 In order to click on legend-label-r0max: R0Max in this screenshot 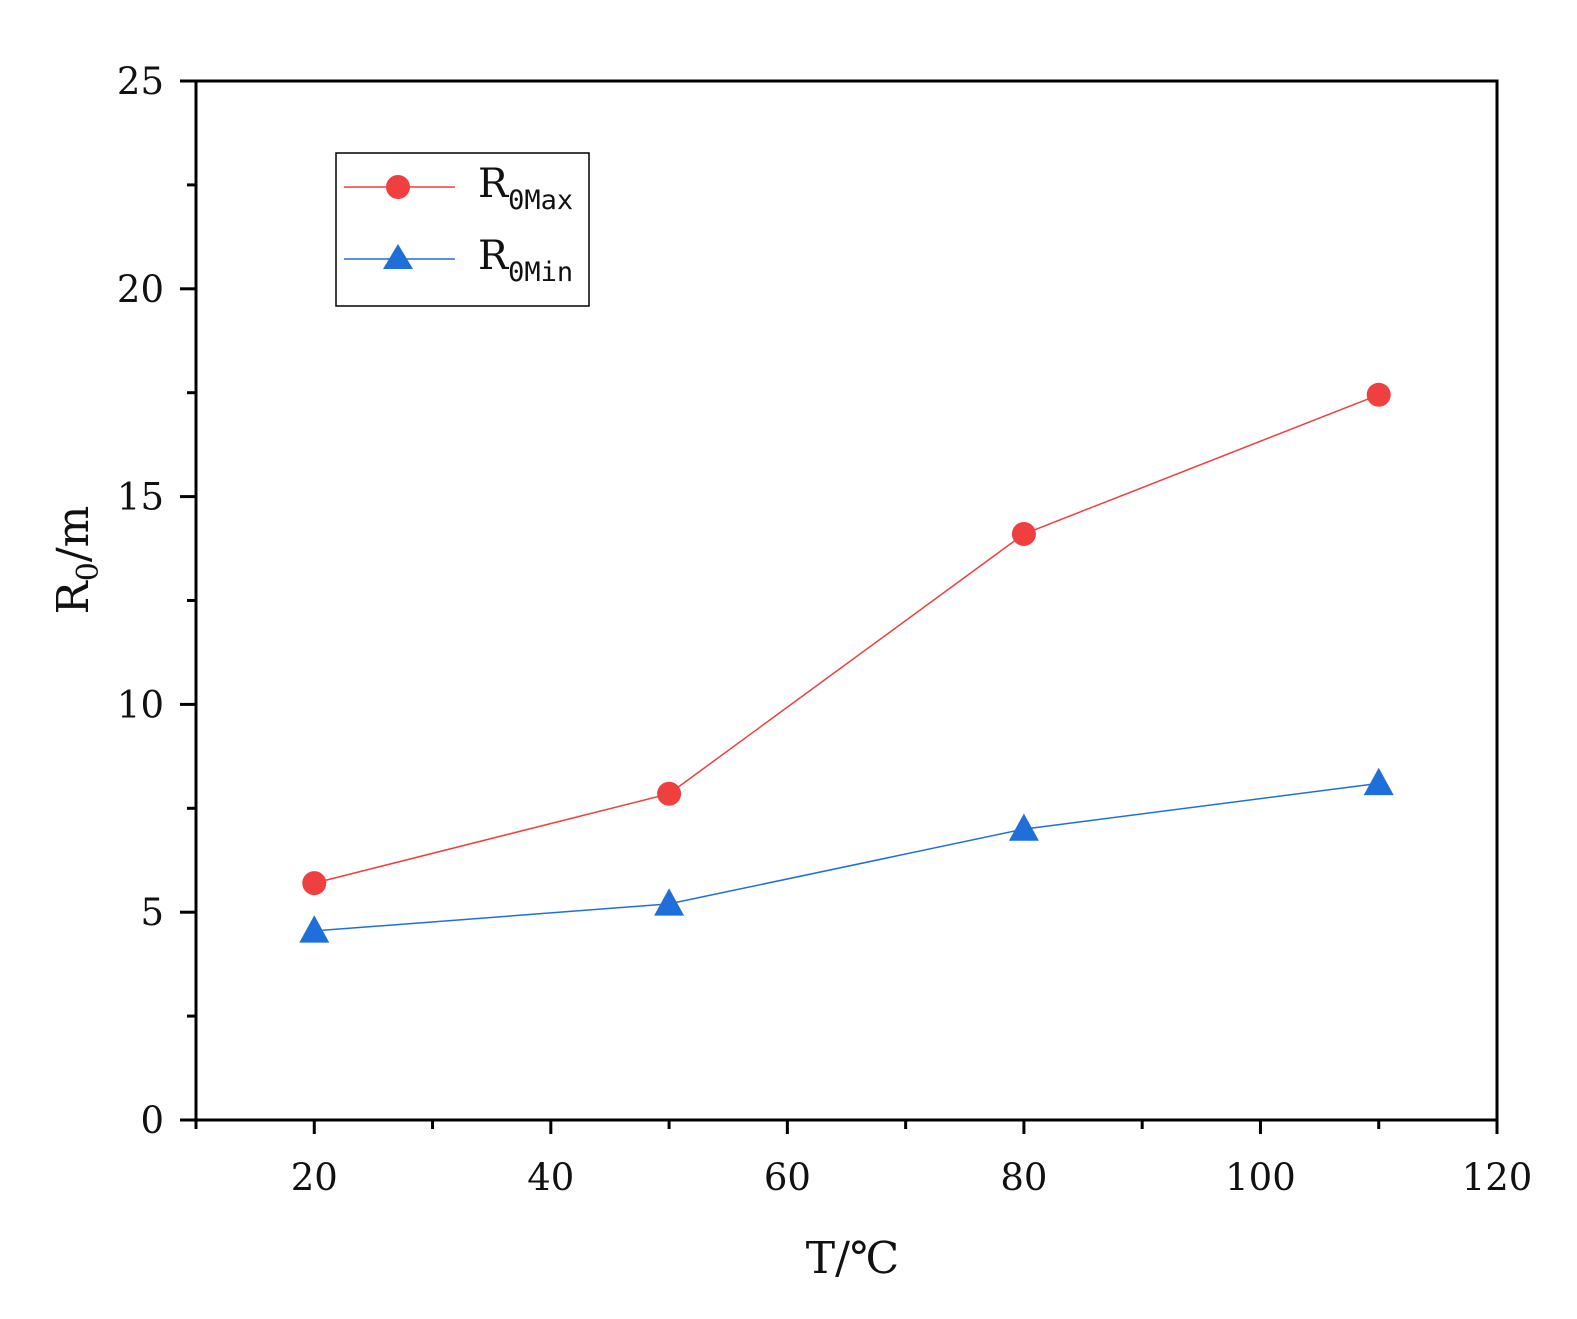, I will do `click(525, 188)`.